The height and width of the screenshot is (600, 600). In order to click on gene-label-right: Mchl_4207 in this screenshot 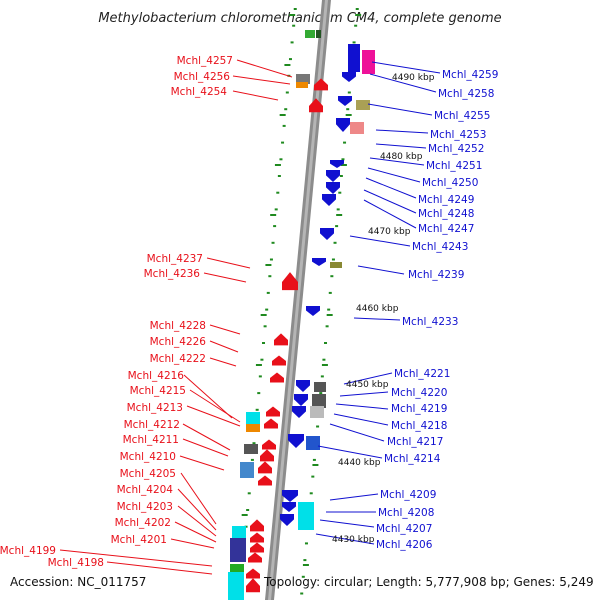, I will do `click(404, 529)`.